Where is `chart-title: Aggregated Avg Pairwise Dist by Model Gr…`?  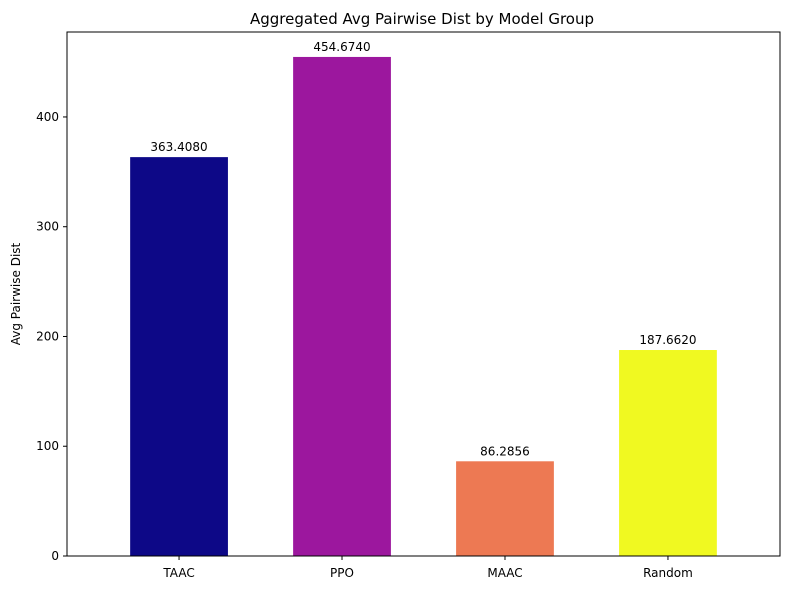 chart-title: Aggregated Avg Pairwise Dist by Model Gr… is located at coordinates (422, 19).